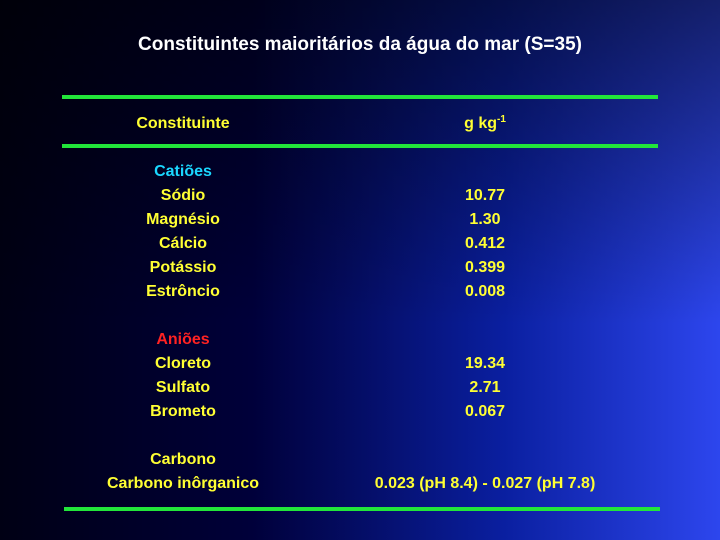  I want to click on anion-name: Sulfato, so click(183, 387).